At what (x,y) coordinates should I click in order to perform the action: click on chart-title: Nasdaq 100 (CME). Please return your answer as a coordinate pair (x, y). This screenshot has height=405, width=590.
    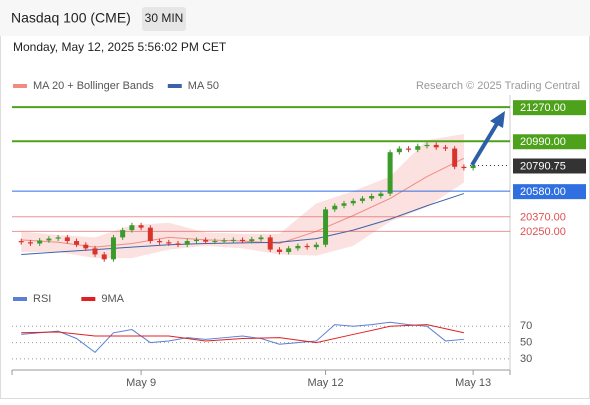
    Looking at the image, I should click on (71, 18).